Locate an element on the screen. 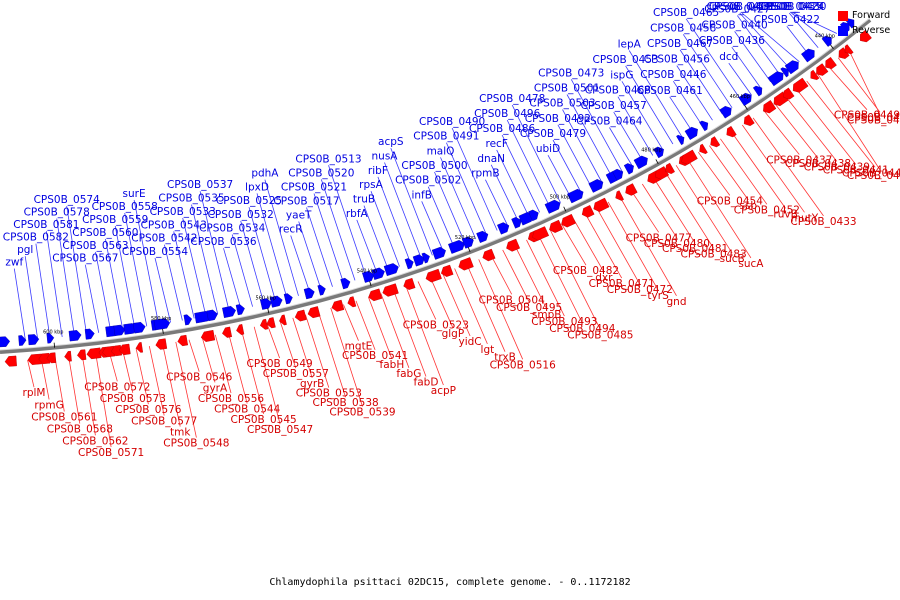 The image size is (900, 600). gene-label-cps0b-0491: CPS0B_0491 is located at coordinates (446, 137).